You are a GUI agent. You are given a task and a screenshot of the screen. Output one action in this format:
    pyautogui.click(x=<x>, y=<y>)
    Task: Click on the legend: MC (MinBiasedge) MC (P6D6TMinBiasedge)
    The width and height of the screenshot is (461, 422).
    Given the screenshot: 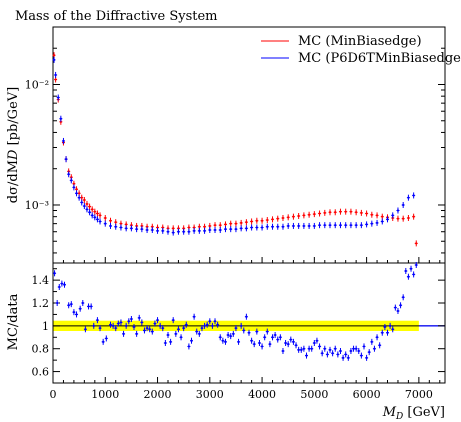 What is the action you would take?
    pyautogui.click(x=361, y=50)
    